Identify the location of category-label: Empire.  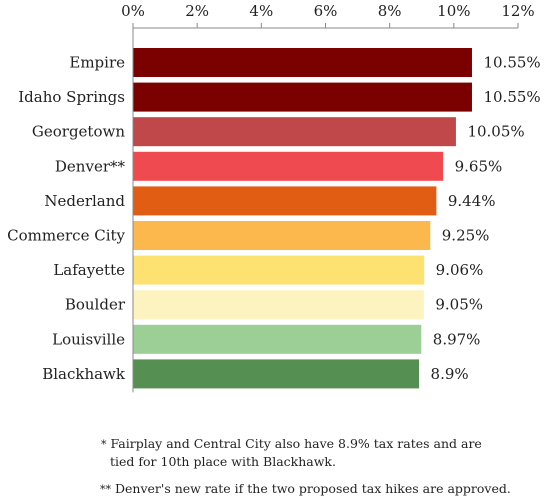
(97, 63).